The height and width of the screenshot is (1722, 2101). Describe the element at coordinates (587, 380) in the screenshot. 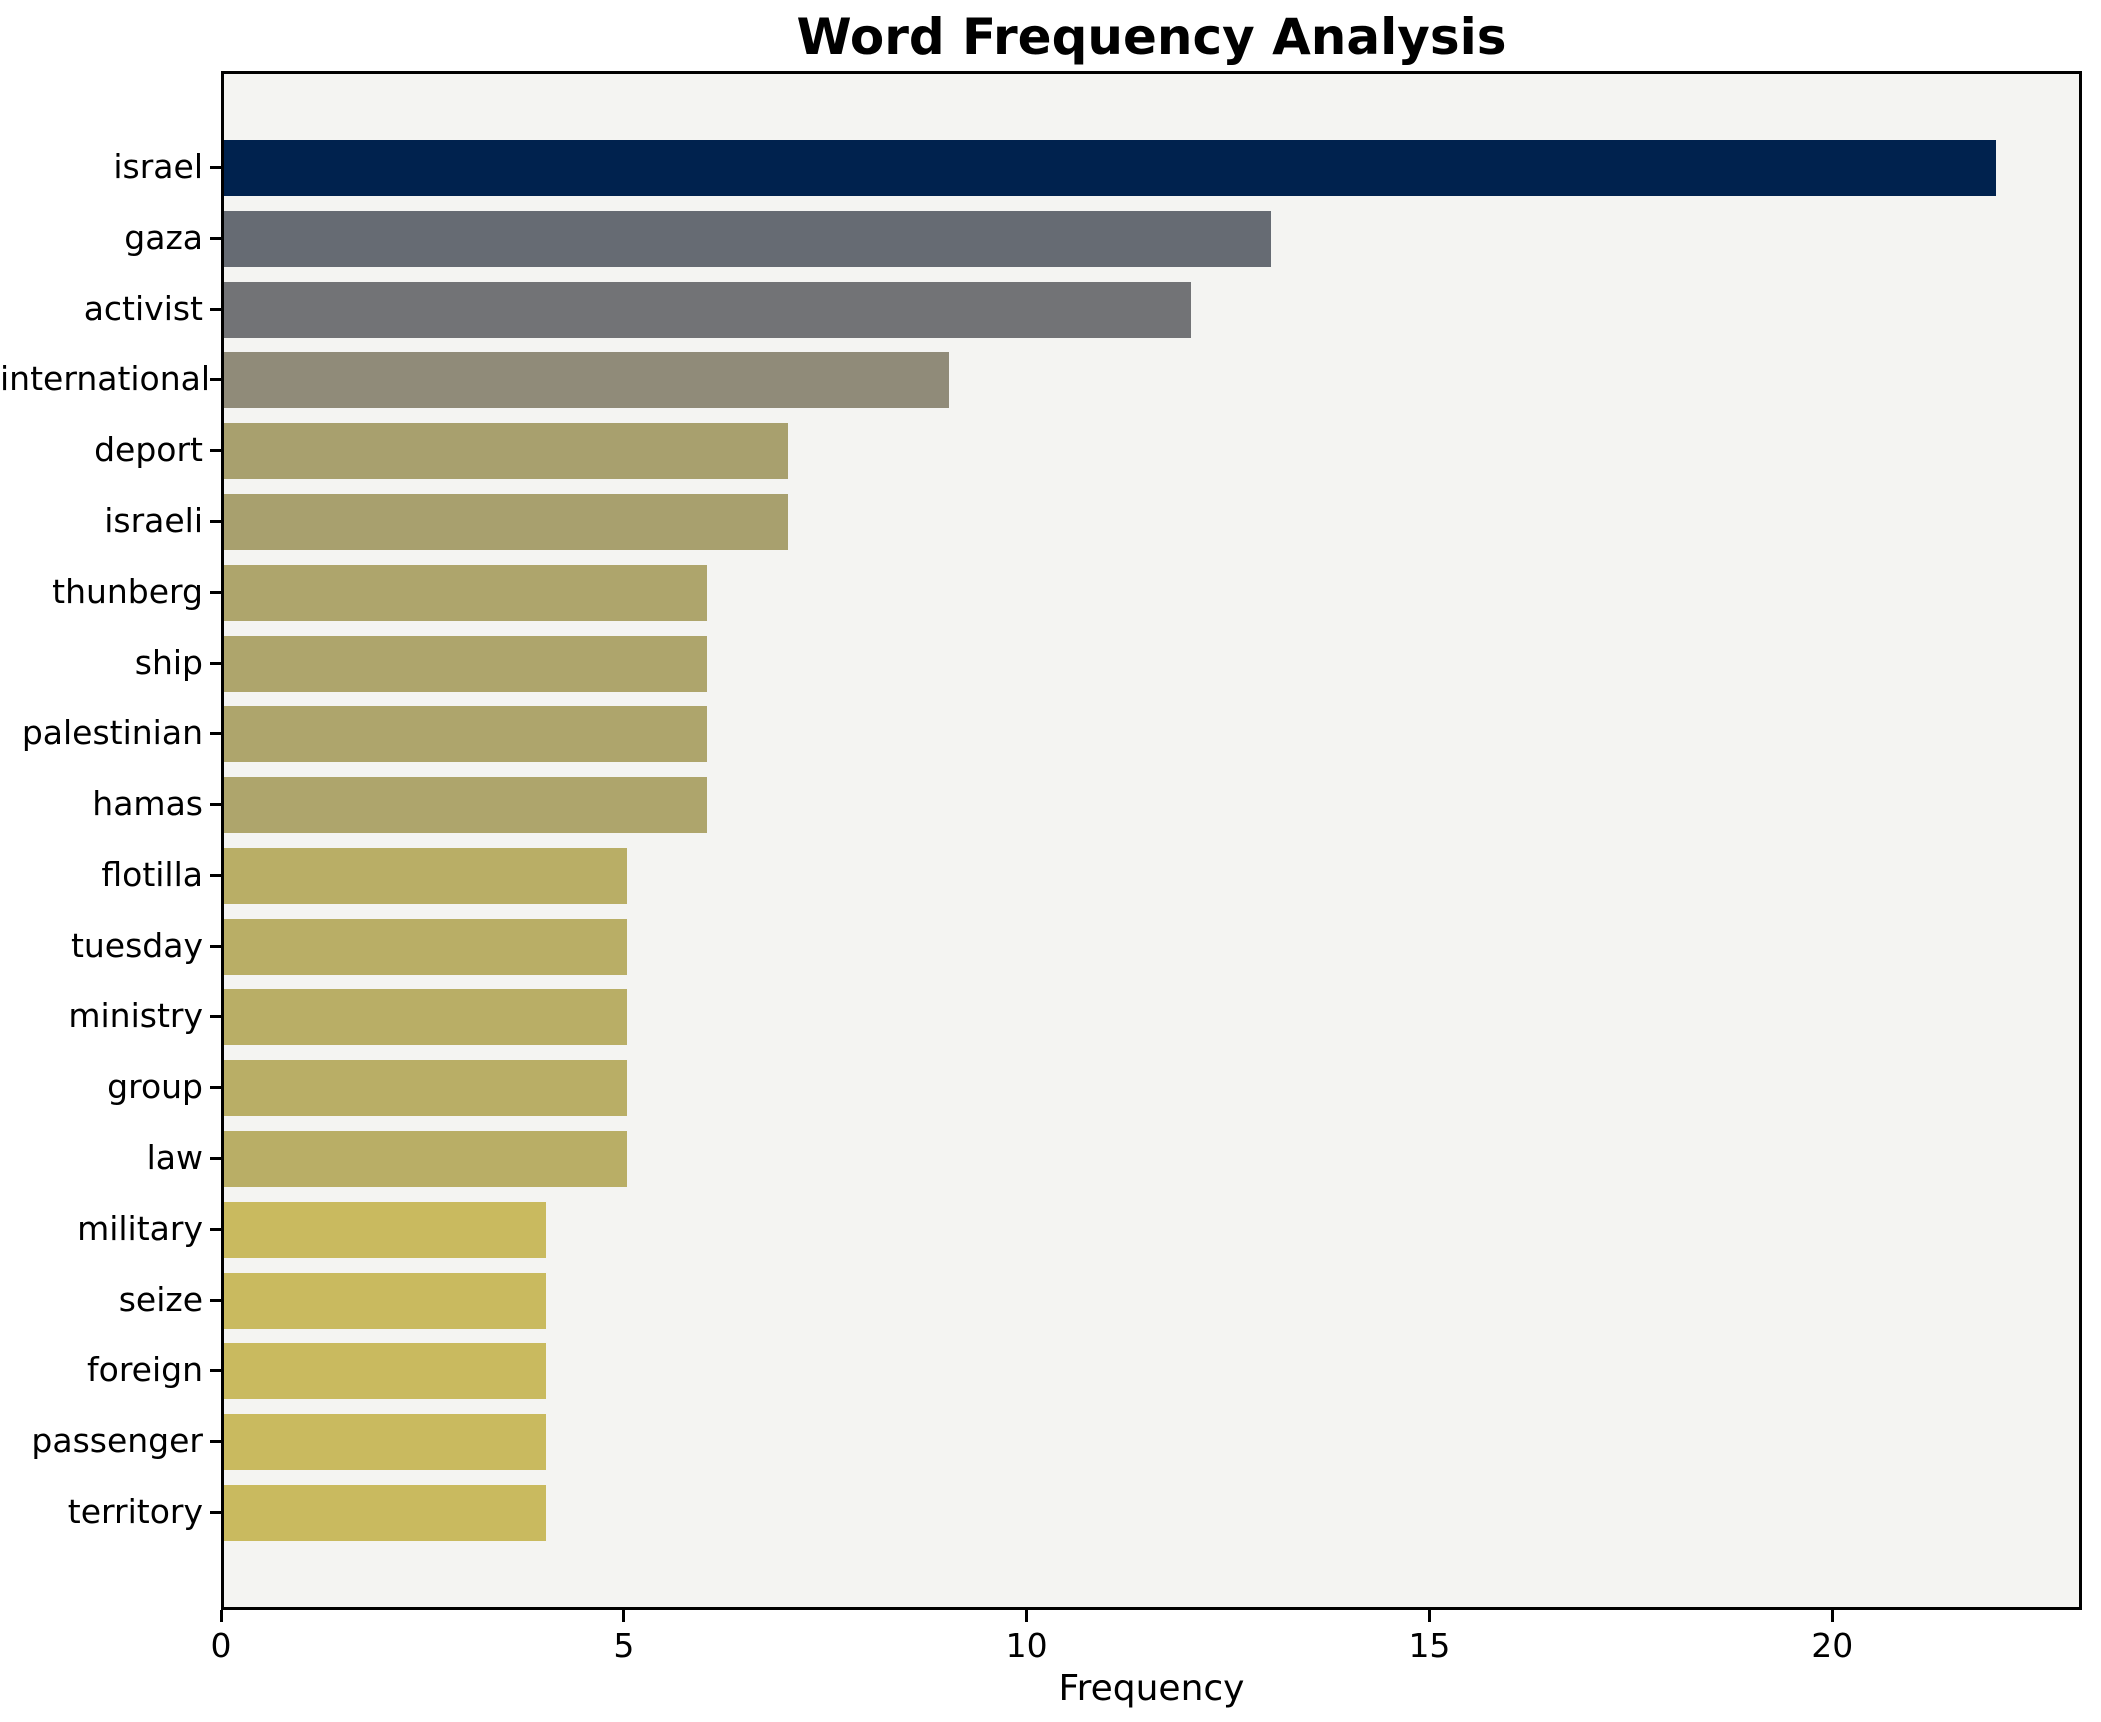

I see `bar-international` at that location.